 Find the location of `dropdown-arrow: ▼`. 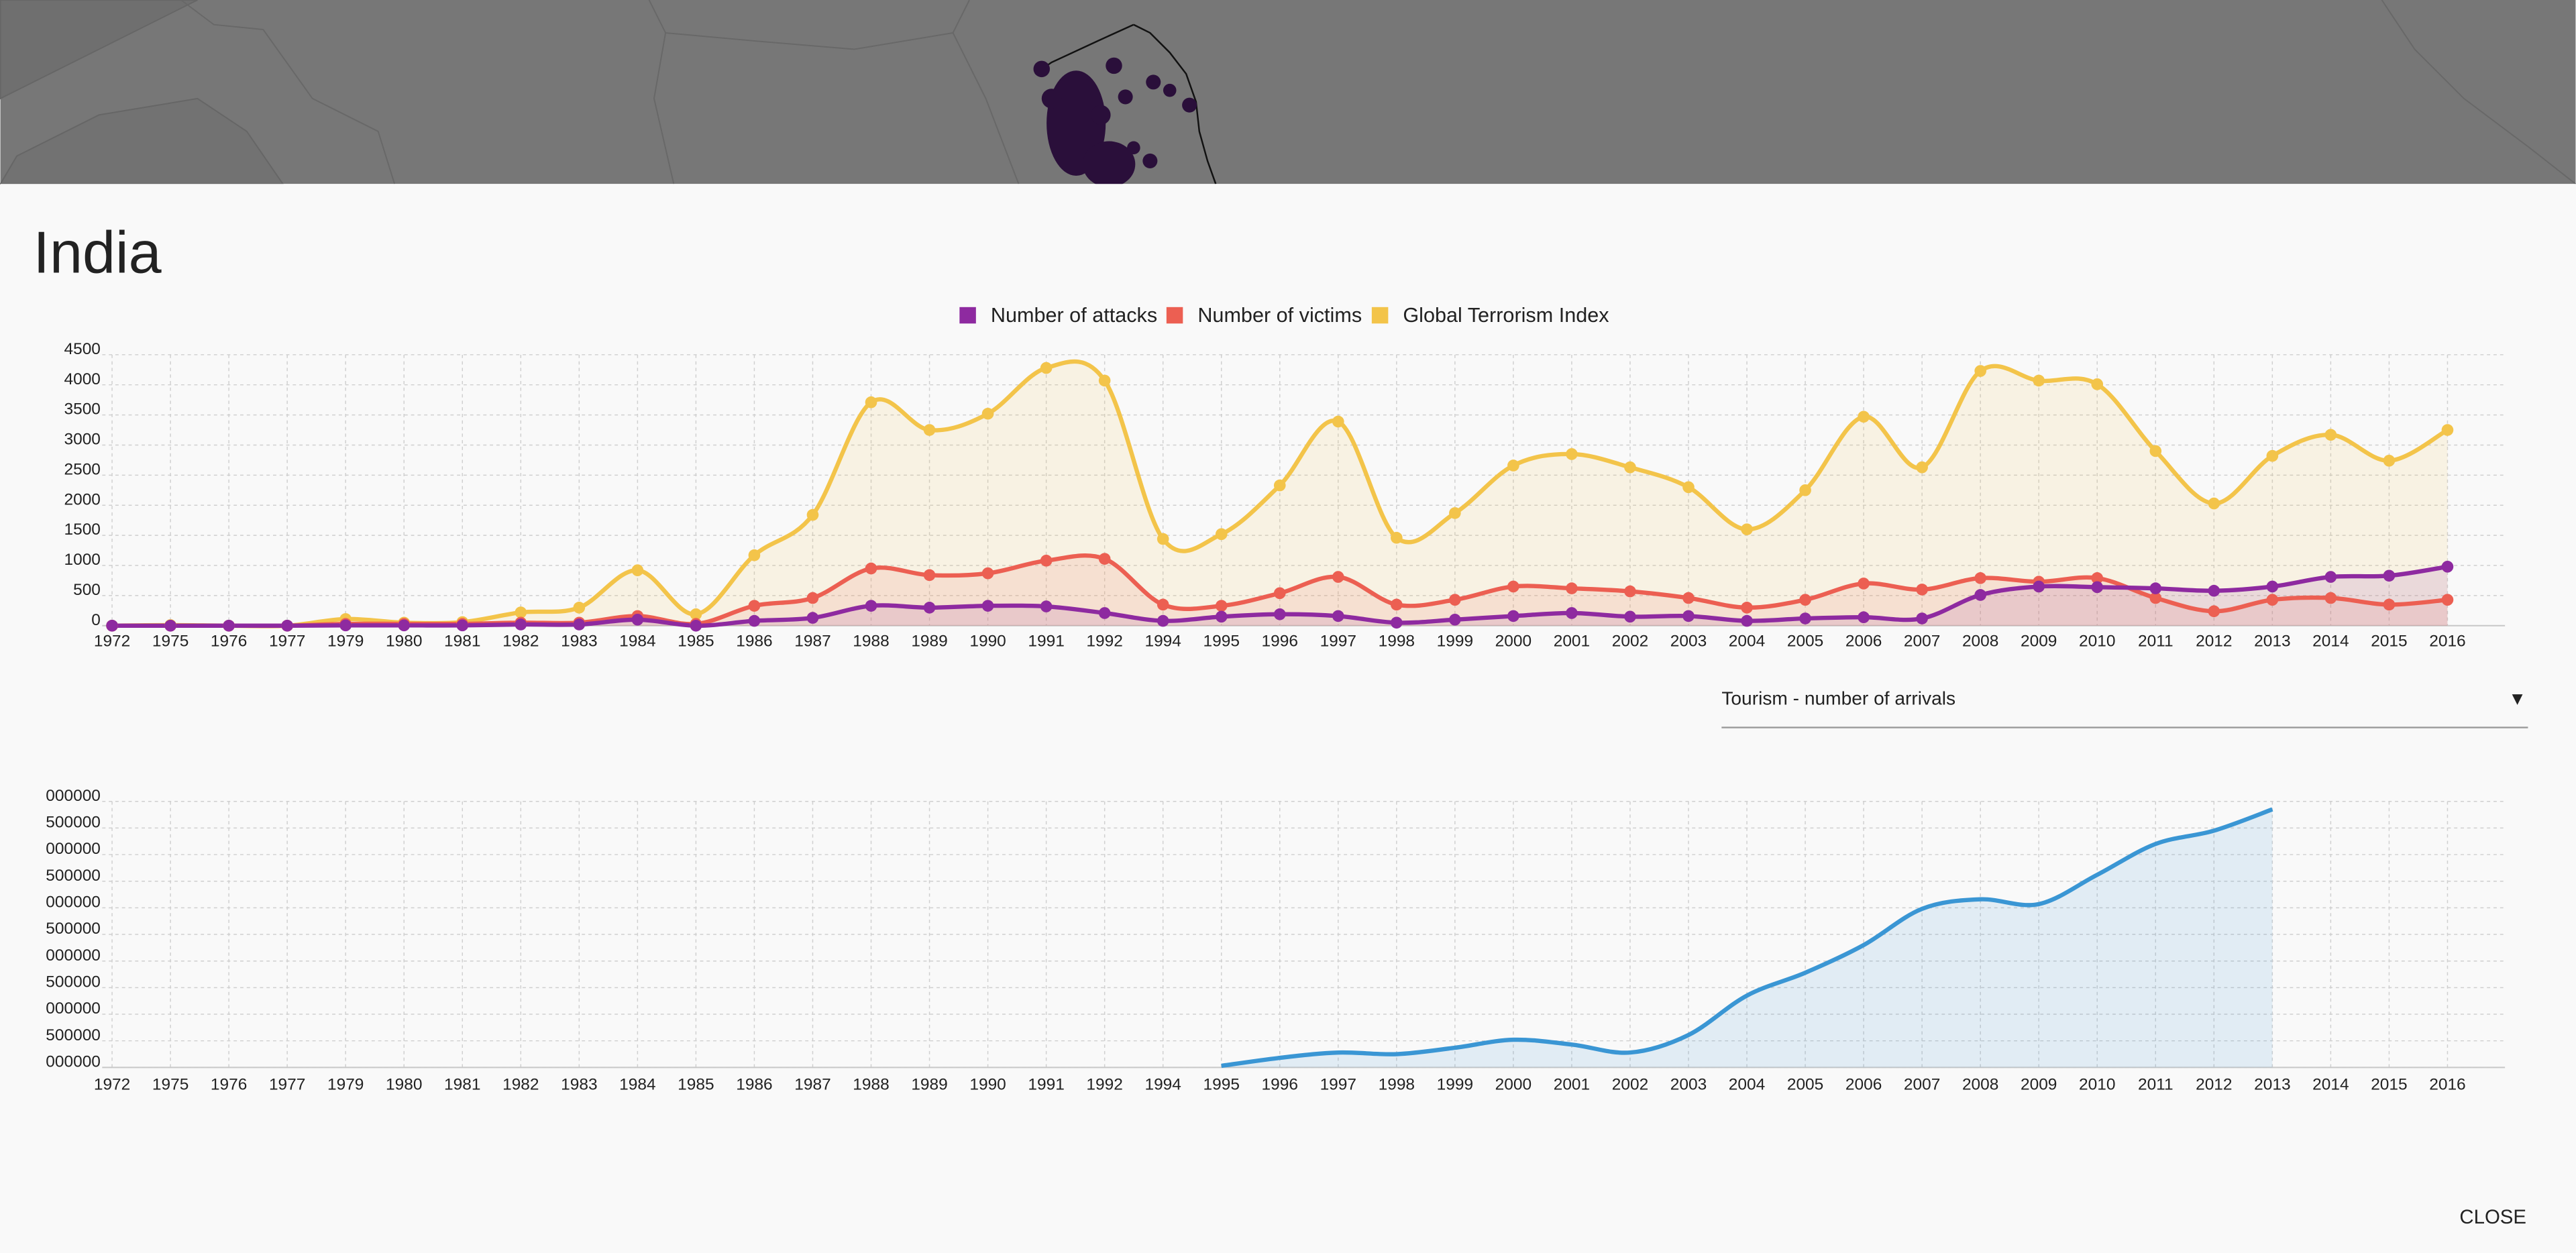

dropdown-arrow: ▼ is located at coordinates (2517, 698).